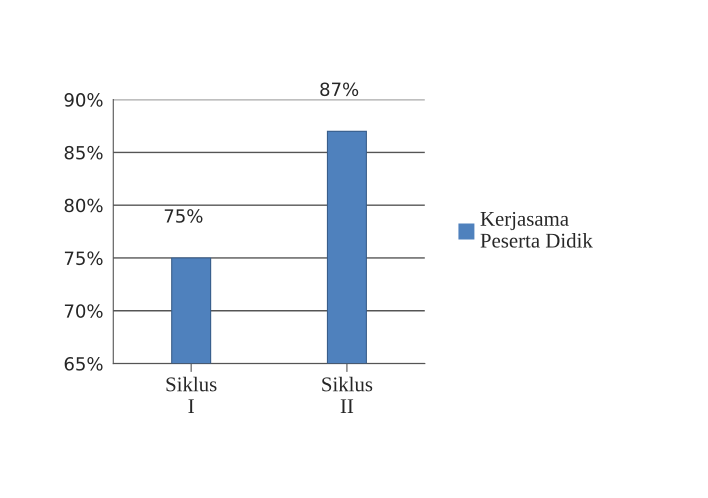 This screenshot has height=498, width=708. Describe the element at coordinates (83, 364) in the screenshot. I see `y-tick-label: 65%` at that location.